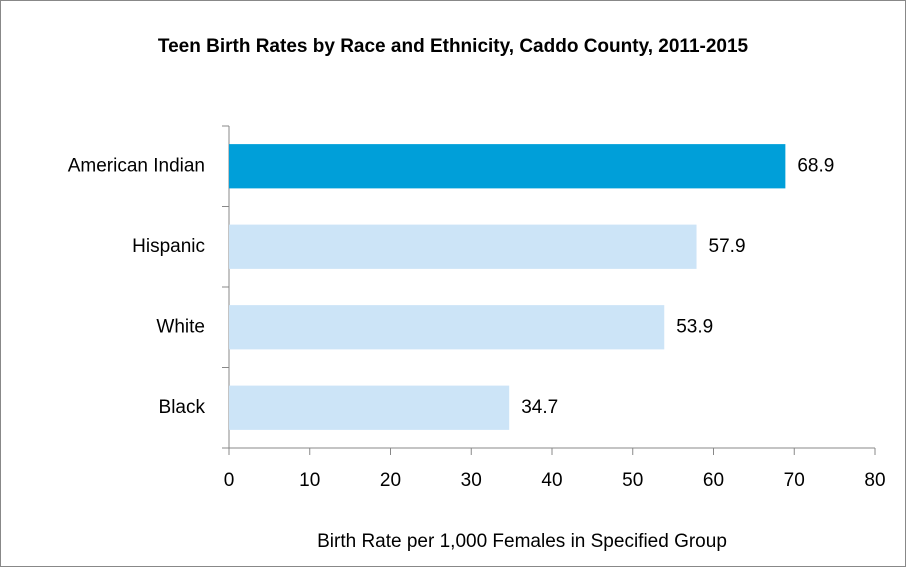 This screenshot has width=906, height=567. Describe the element at coordinates (180, 326) in the screenshot. I see `y-tick-label: White` at that location.